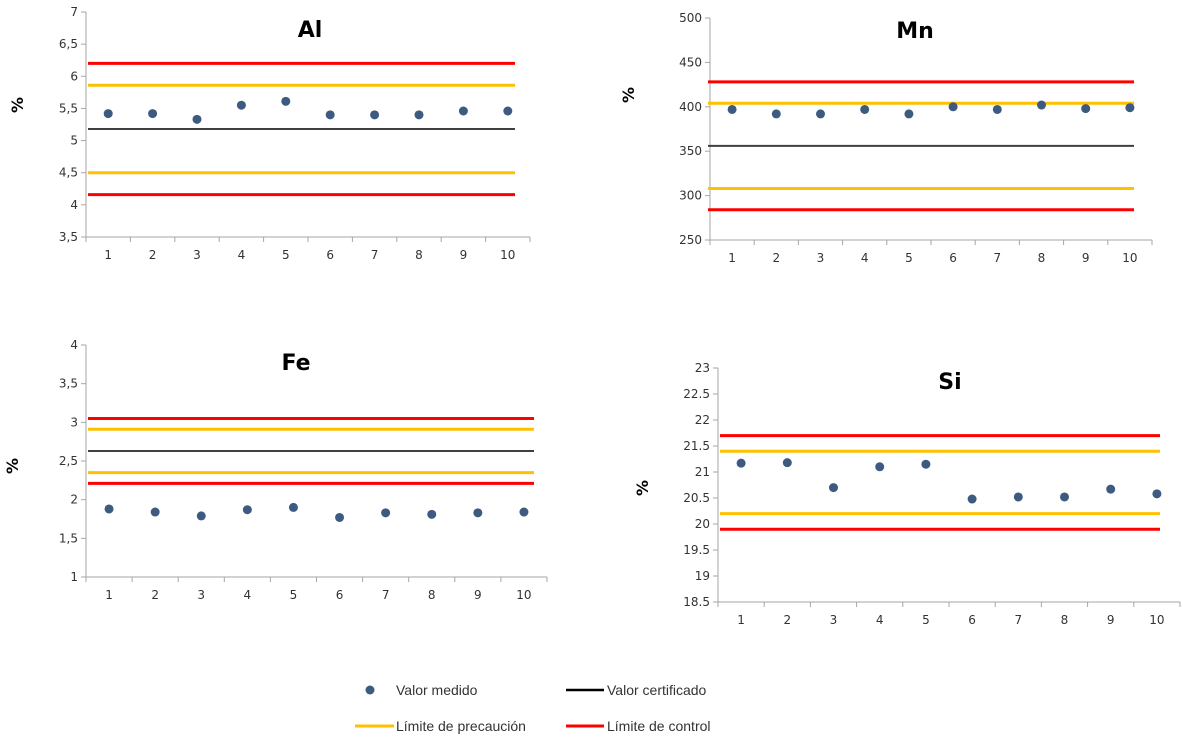 This screenshot has width=1183, height=740. Describe the element at coordinates (702, 472) in the screenshot. I see `y-tick-label: 21` at that location.